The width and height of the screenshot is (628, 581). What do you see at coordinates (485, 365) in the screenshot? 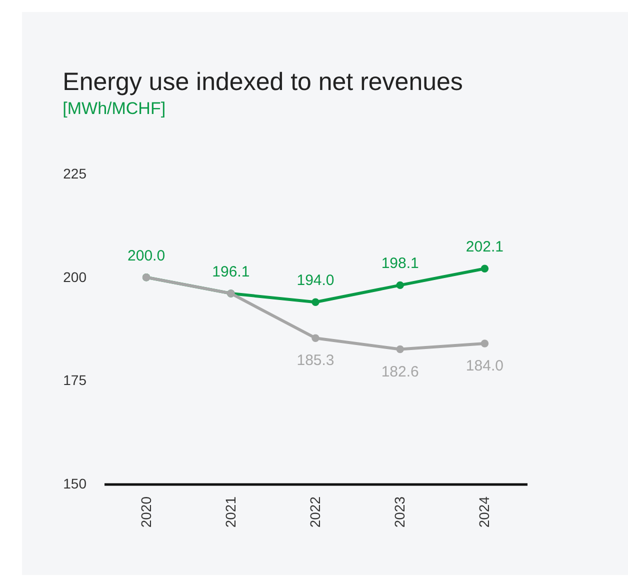
I see `data-label: 184.0` at bounding box center [485, 365].